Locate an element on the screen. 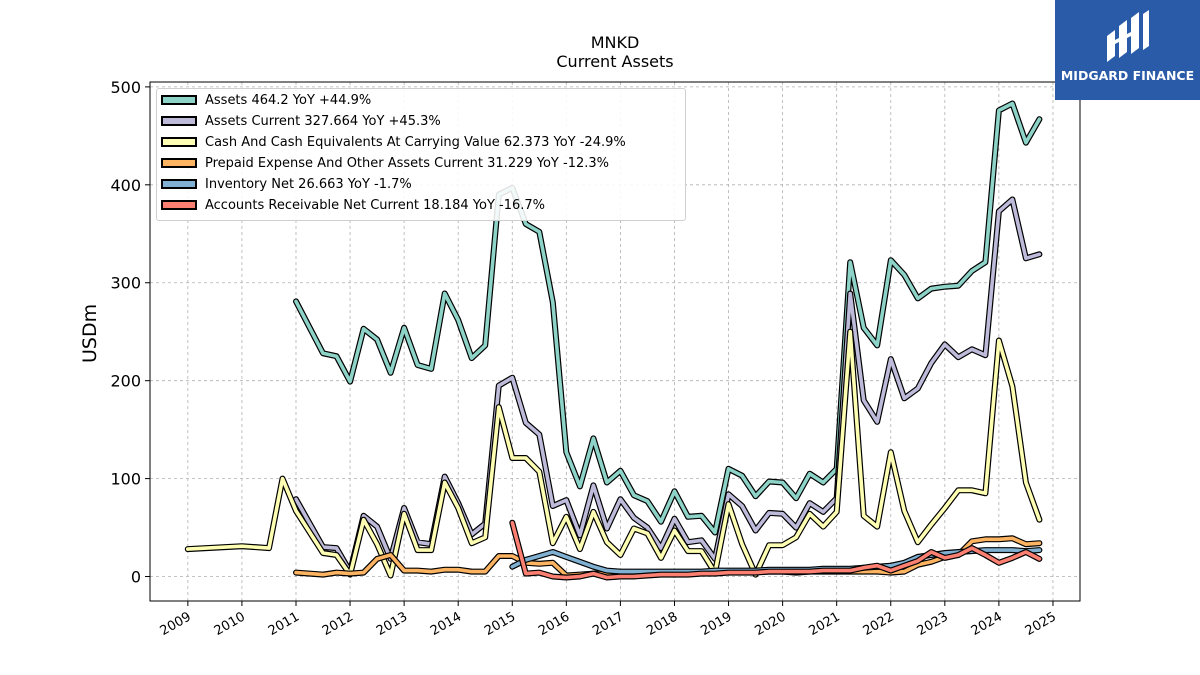 The width and height of the screenshot is (1200, 675). legend-item: Assets 464.2 YoY +44.9% is located at coordinates (264, 100).